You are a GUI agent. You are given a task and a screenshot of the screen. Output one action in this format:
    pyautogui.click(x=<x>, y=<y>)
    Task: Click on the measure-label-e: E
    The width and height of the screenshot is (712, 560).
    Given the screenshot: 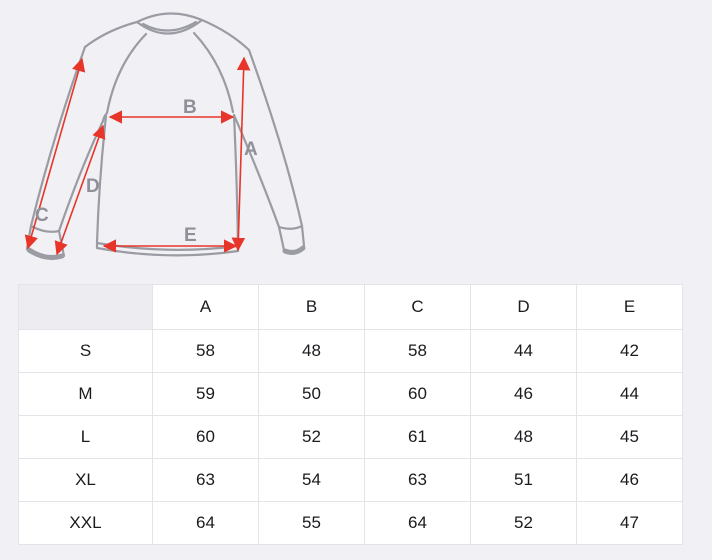 What is the action you would take?
    pyautogui.click(x=190, y=235)
    